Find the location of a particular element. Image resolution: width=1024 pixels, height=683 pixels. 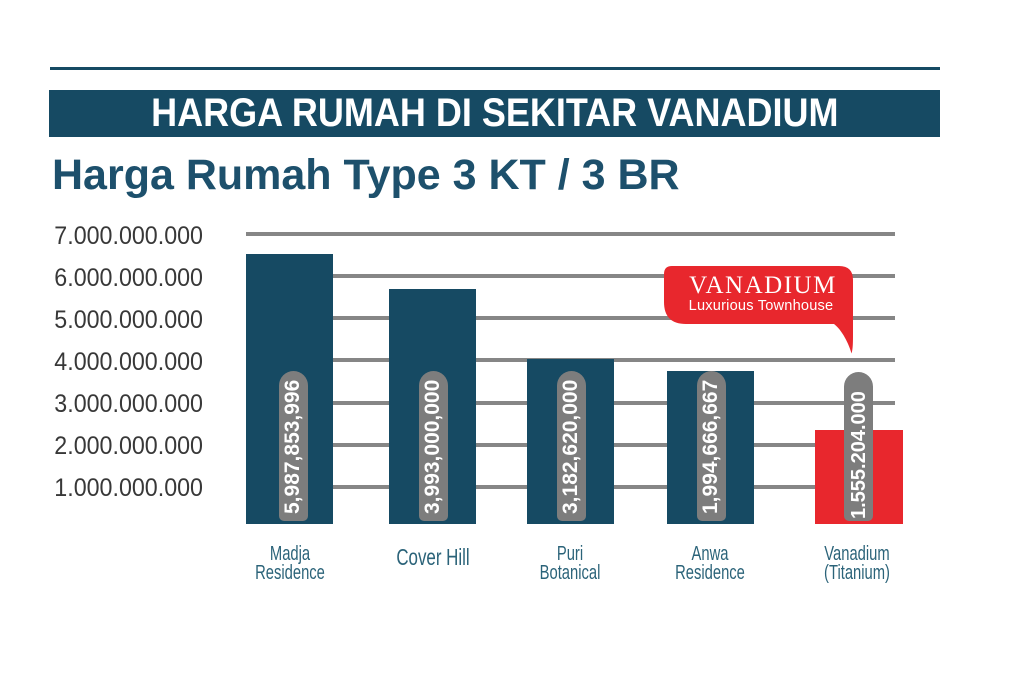

svg-text: Luxurious Townhouse is located at coordinates (761, 306).